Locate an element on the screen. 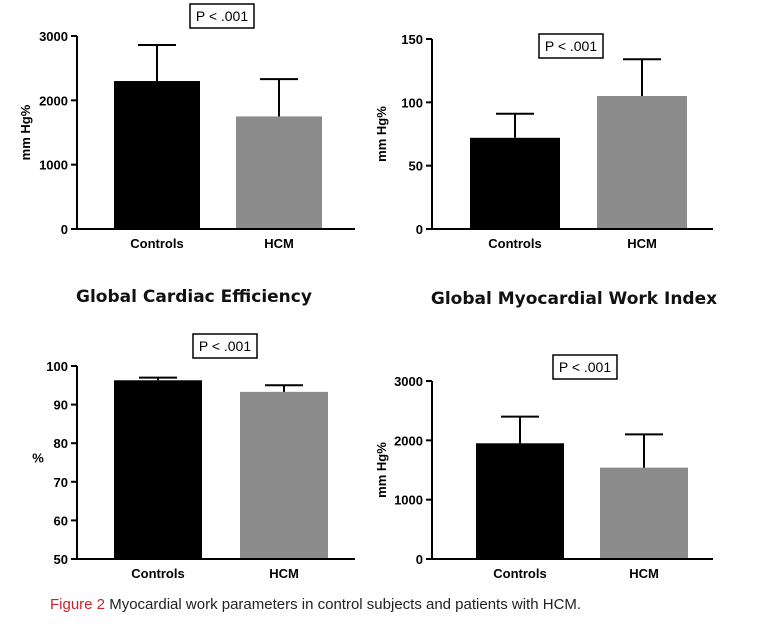 This screenshot has height=630, width=757. chart-title: Global Cardiac Efficiency is located at coordinates (194, 297).